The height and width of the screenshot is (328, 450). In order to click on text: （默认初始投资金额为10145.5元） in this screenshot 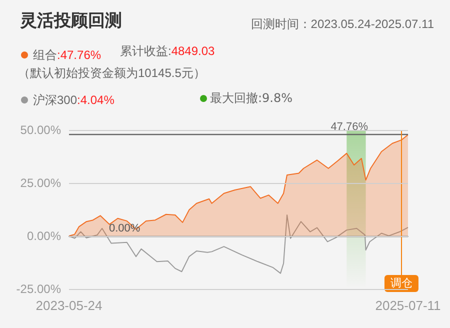, I will do `click(112, 73)`.